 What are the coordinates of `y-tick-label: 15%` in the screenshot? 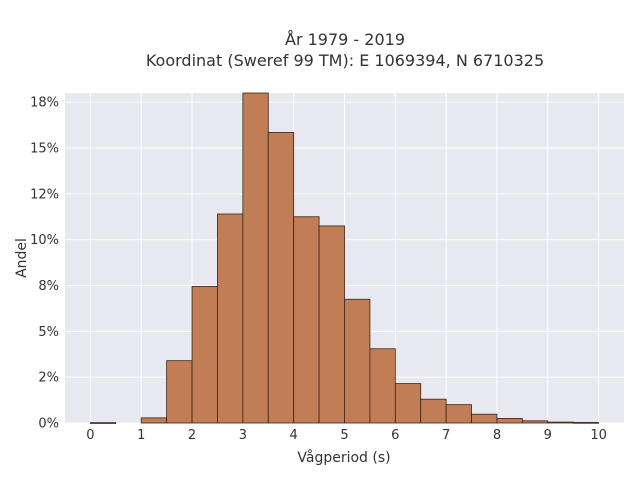 It's located at (44, 149).